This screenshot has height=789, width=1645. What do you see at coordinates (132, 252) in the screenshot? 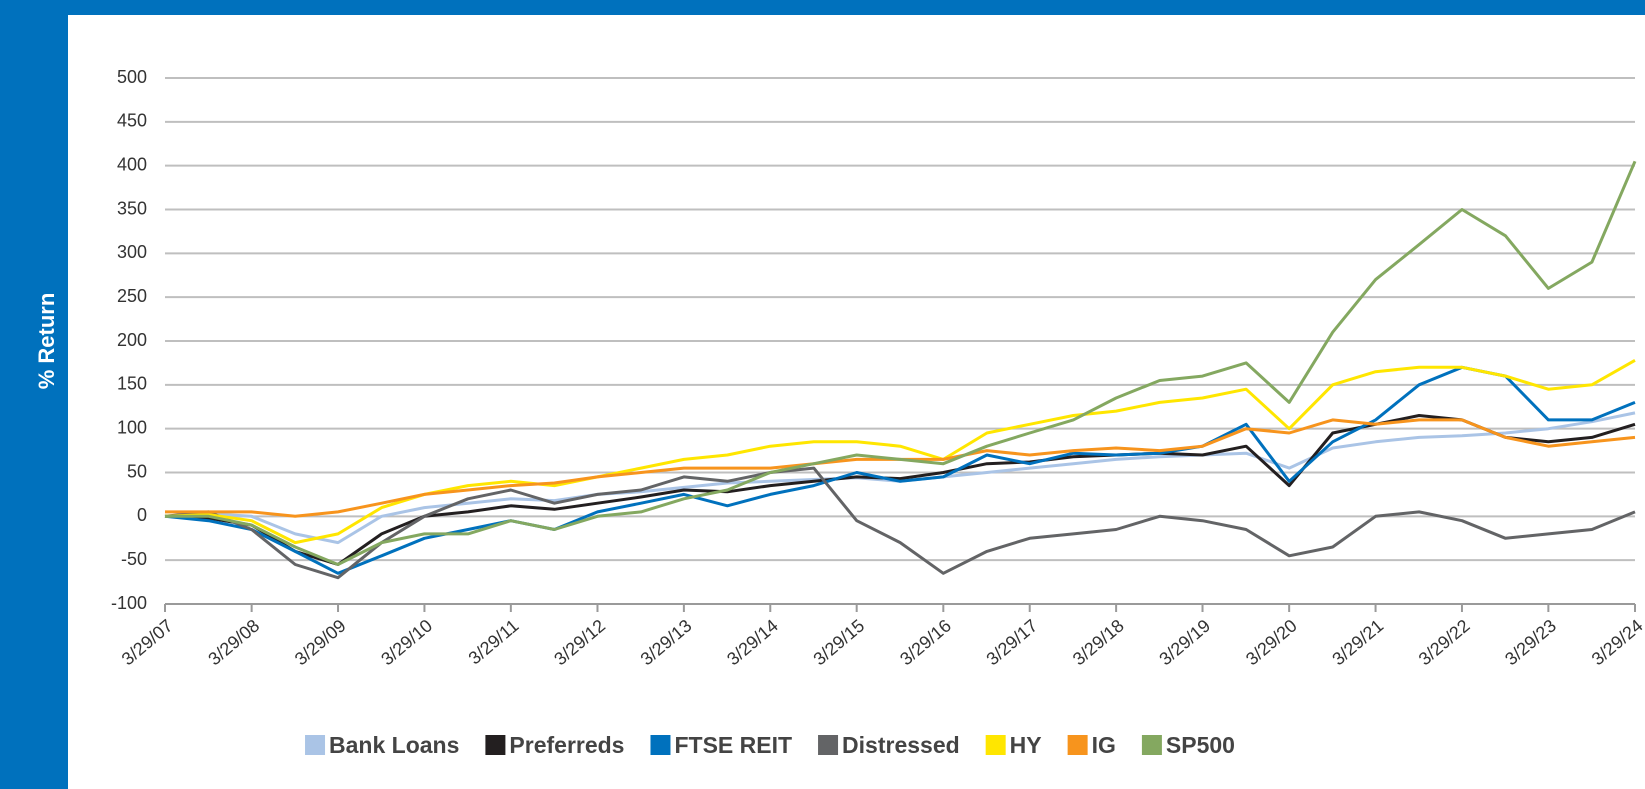
I see `y-tick-label: 300` at bounding box center [132, 252].